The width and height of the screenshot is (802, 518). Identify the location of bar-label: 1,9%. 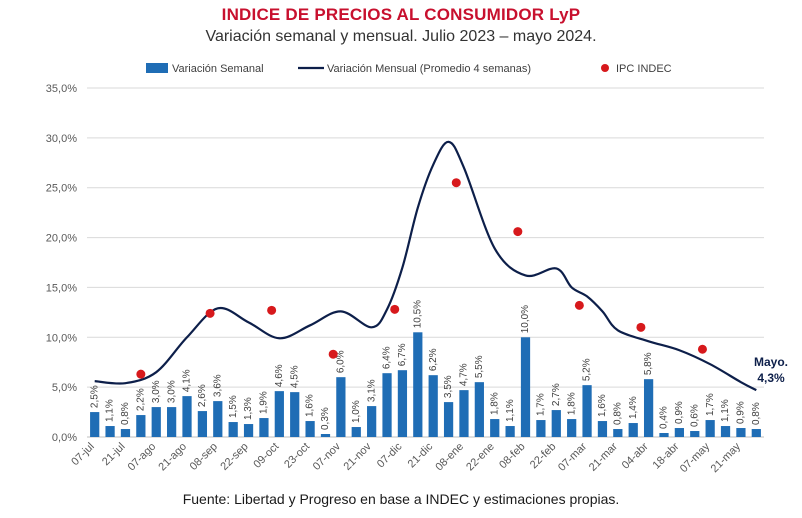
(264, 402).